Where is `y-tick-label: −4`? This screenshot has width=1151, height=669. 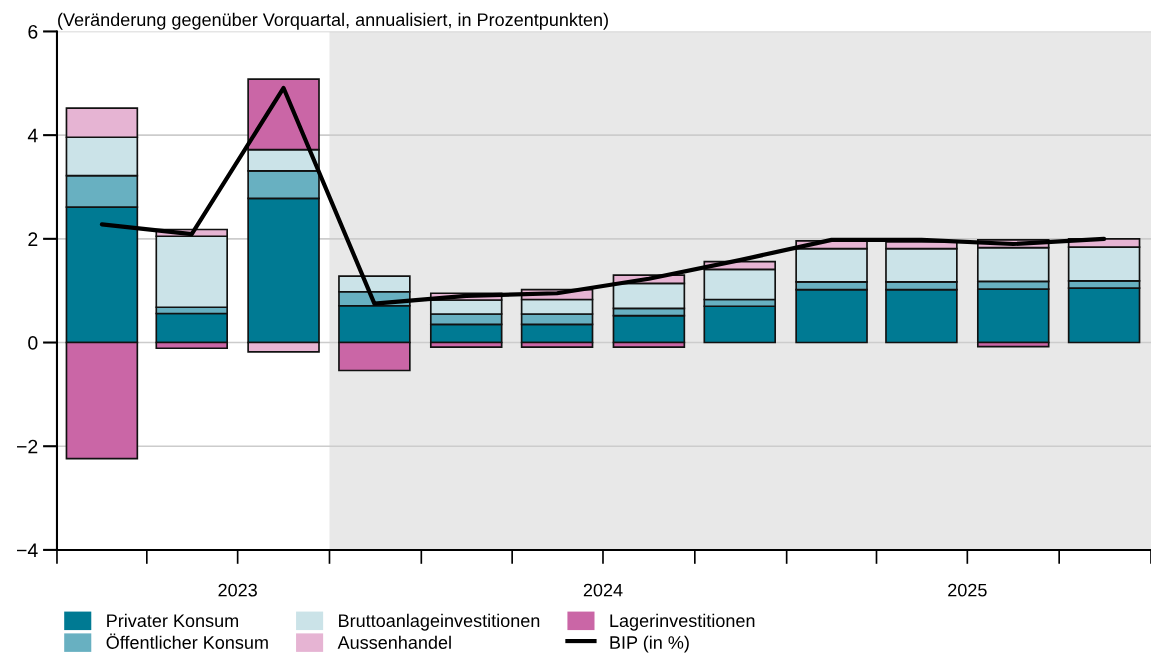 y-tick-label: −4 is located at coordinates (27, 550).